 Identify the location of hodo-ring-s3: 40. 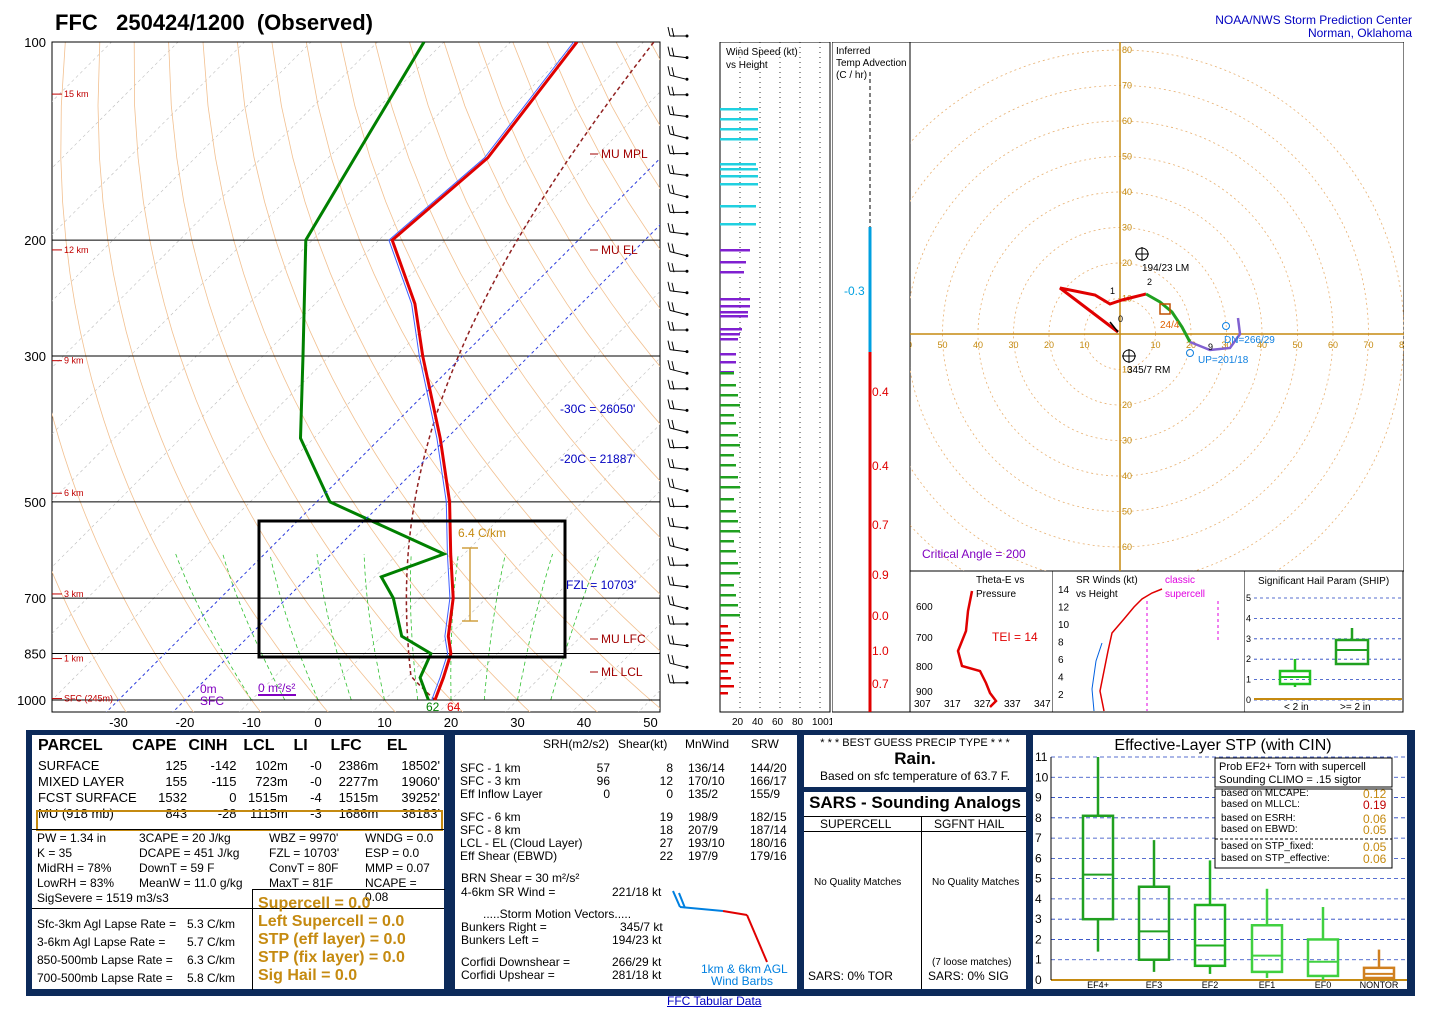
(1127, 476).